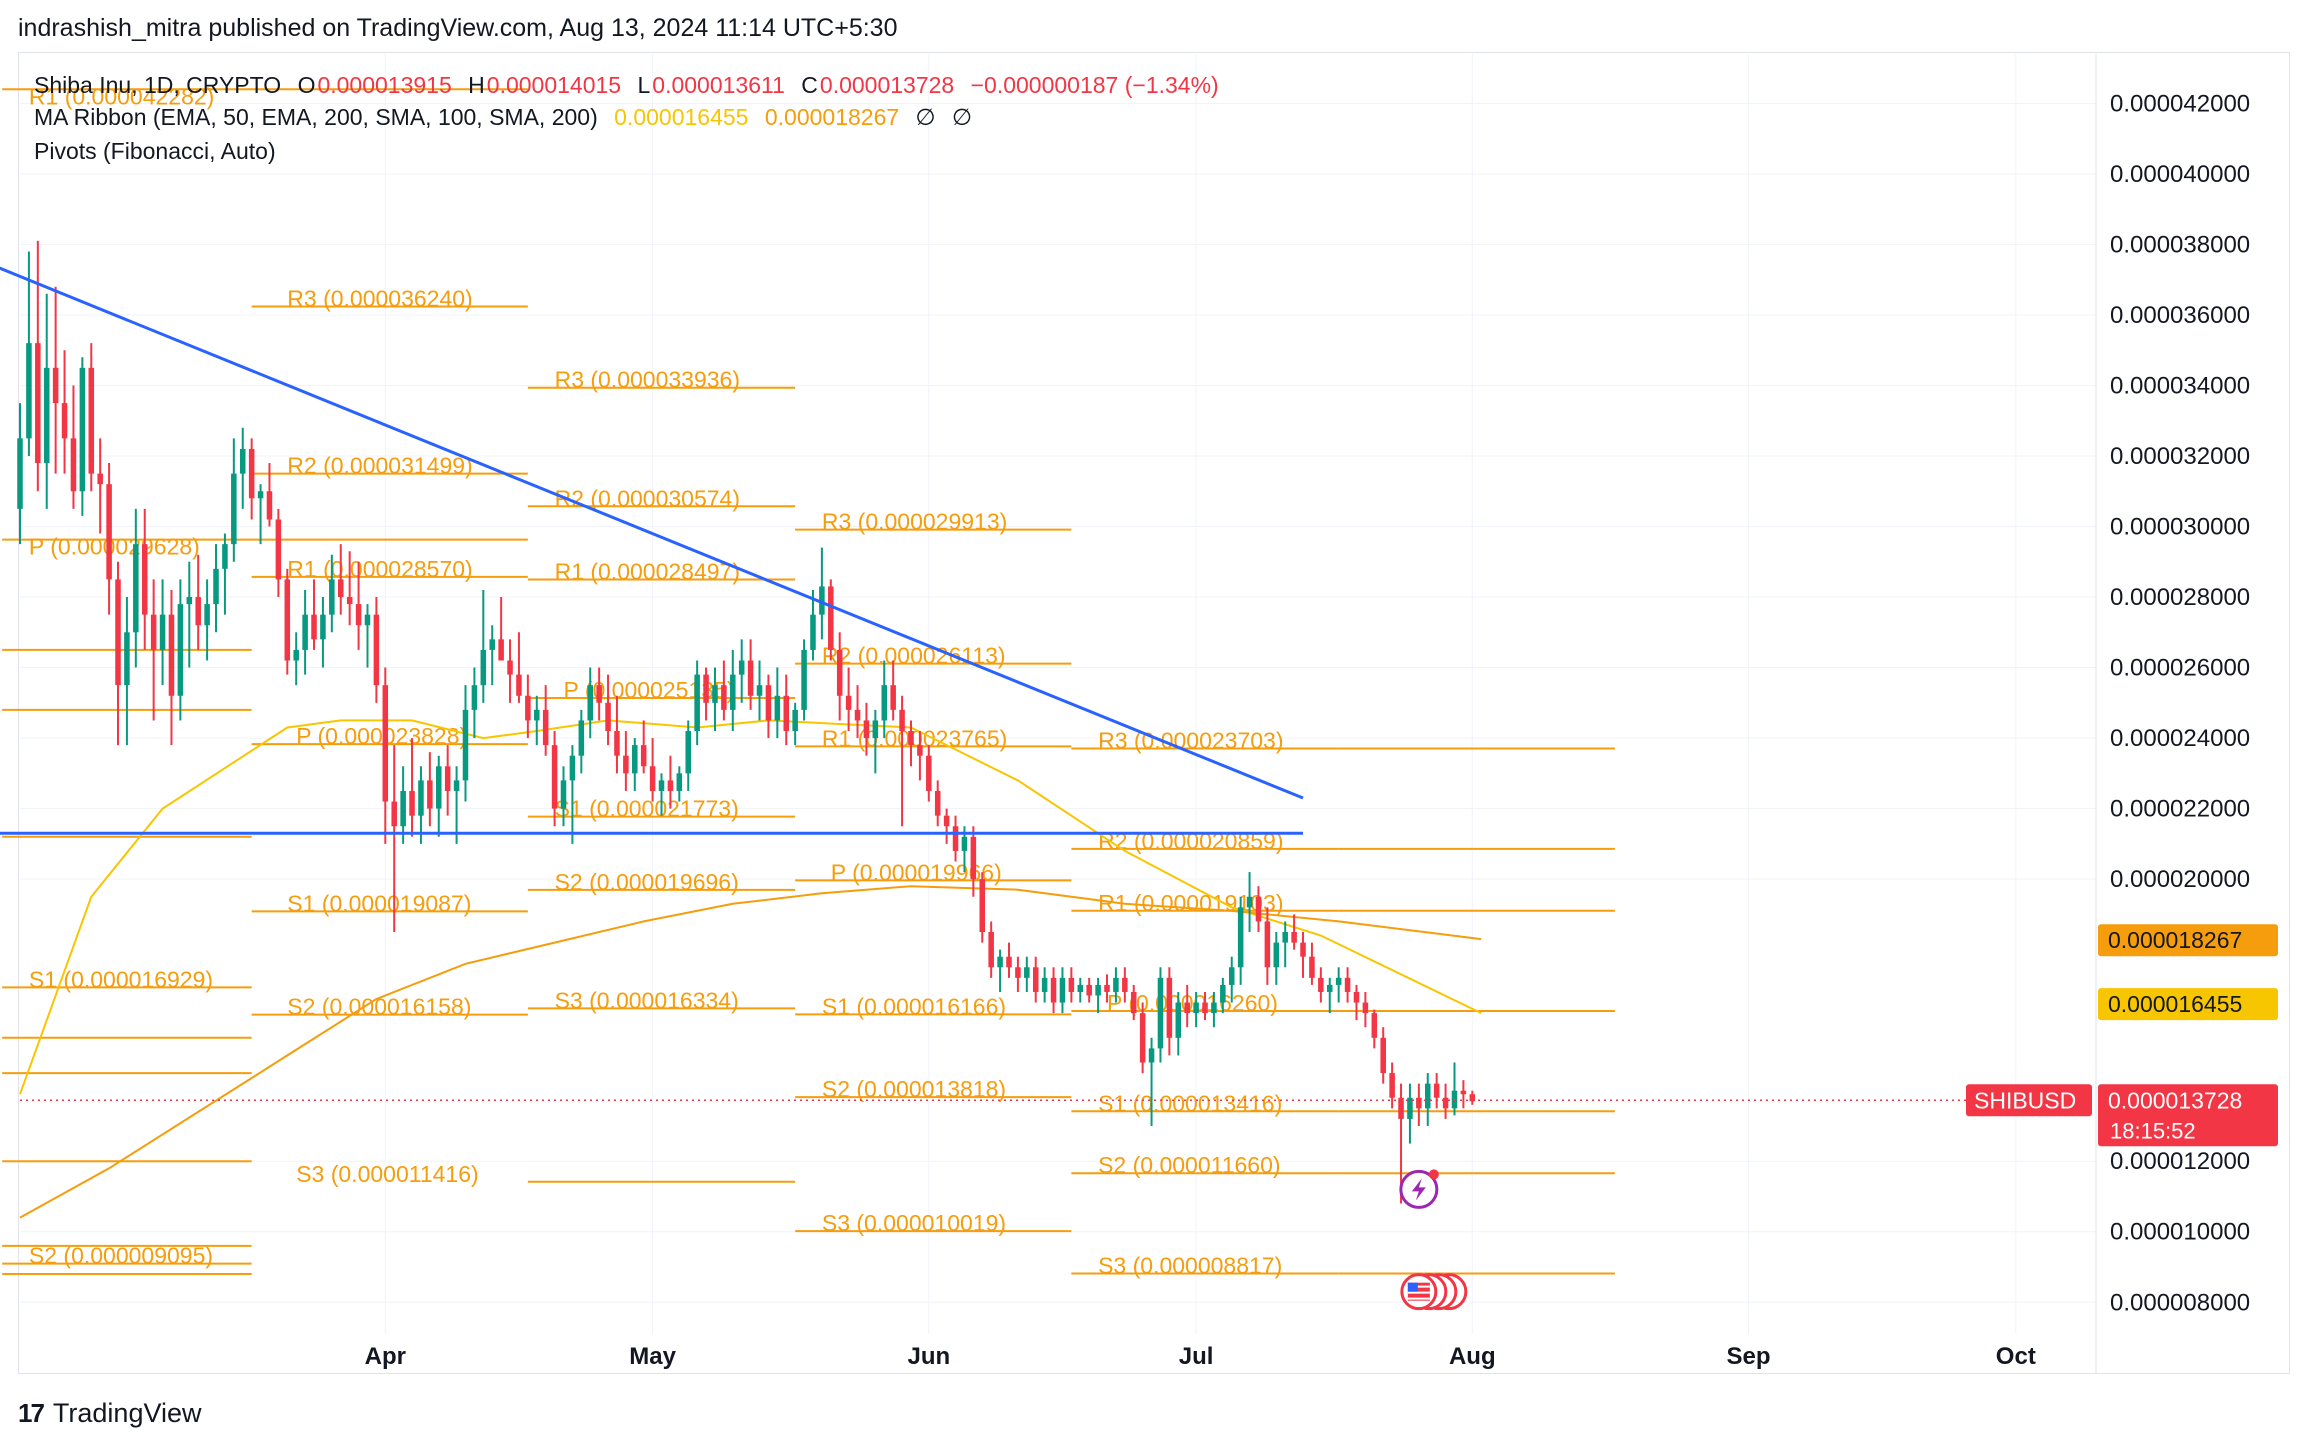 Image resolution: width=2308 pixels, height=1452 pixels. Describe the element at coordinates (647, 882) in the screenshot. I see `pivot-level-label: S2 (0.000019696)` at that location.